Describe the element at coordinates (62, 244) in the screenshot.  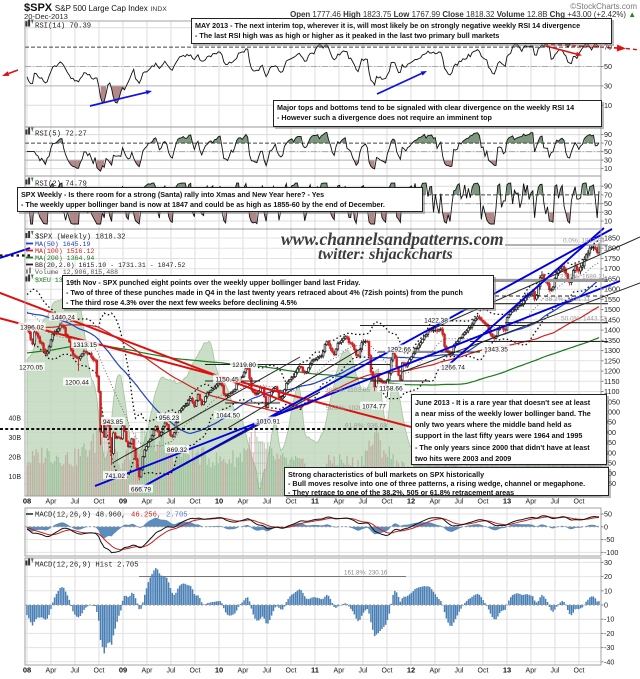
I see `svg-text: MA(50) 1645.19` at that location.